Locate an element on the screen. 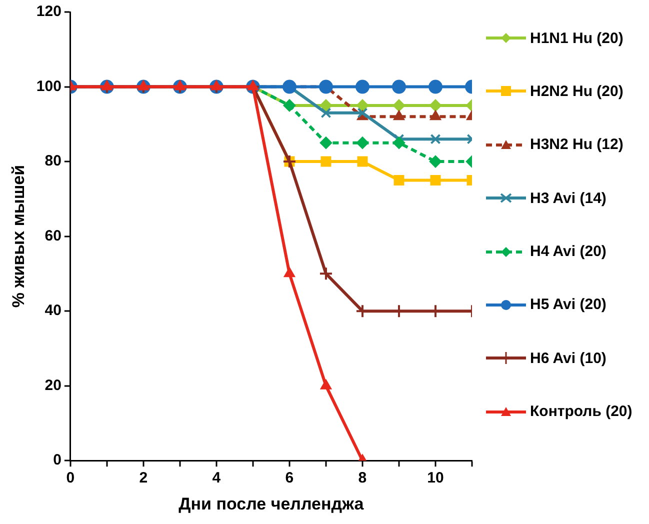 The height and width of the screenshot is (524, 649). y-tick-label: 80 is located at coordinates (53, 161).